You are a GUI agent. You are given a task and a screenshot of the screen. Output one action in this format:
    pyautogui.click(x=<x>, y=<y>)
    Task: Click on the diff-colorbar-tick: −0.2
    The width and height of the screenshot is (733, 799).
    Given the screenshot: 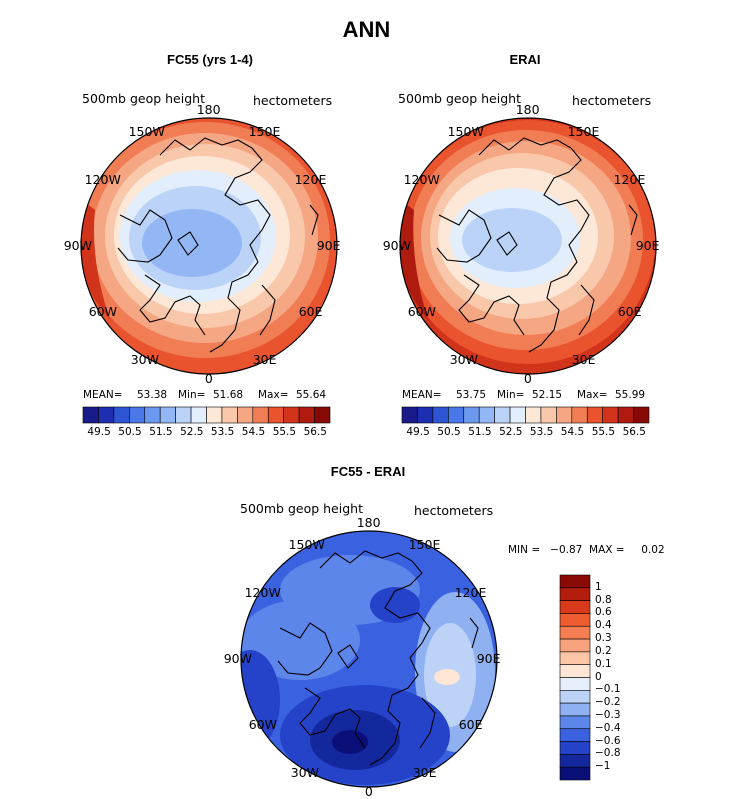 What is the action you would take?
    pyautogui.click(x=608, y=702)
    